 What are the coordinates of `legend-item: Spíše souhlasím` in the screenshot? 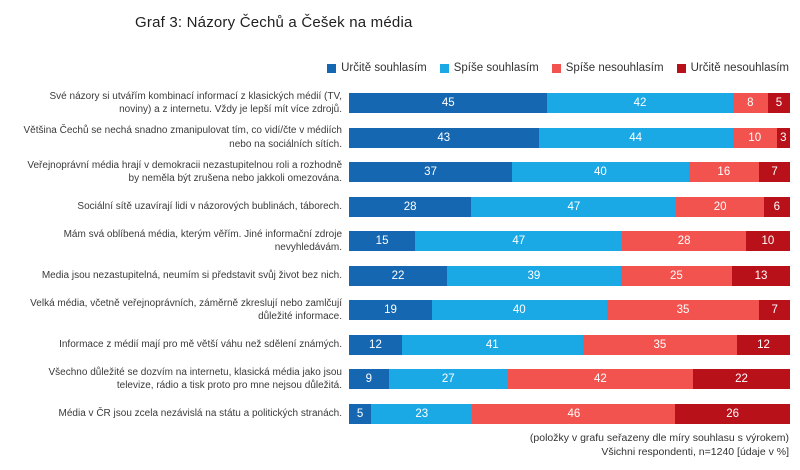 It's located at (489, 68).